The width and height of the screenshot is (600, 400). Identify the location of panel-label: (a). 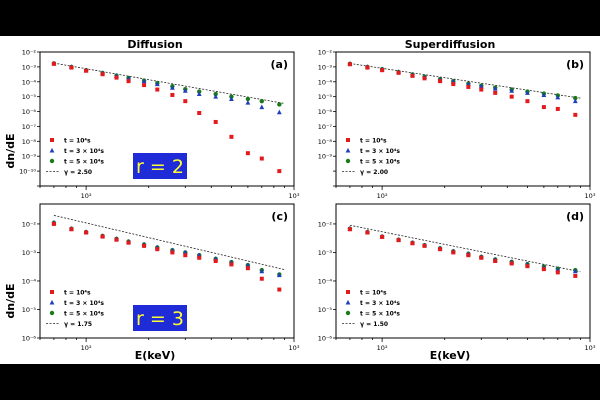
(279, 64).